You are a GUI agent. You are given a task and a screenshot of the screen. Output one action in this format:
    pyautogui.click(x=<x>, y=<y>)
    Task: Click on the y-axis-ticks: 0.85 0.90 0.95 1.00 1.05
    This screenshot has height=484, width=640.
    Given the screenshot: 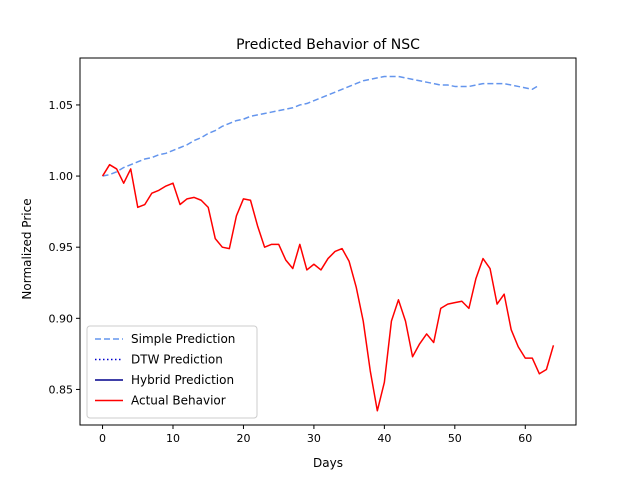 What is the action you would take?
    pyautogui.click(x=64, y=247)
    